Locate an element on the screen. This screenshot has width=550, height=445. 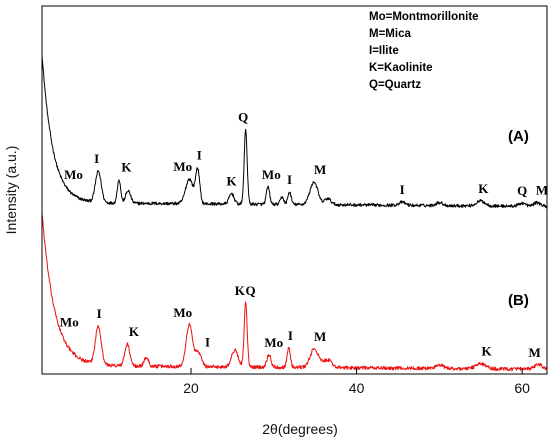
x-axis-ticks: 20 40 60 is located at coordinates (356, 382).